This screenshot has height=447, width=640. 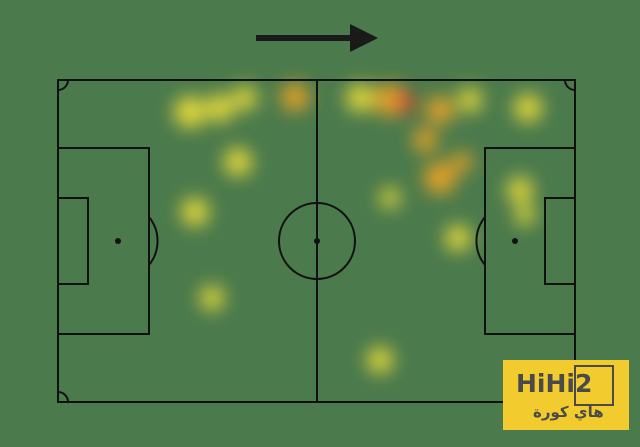 I want to click on hihi2-logo: HiHi2 هاي كورة, so click(x=566, y=395).